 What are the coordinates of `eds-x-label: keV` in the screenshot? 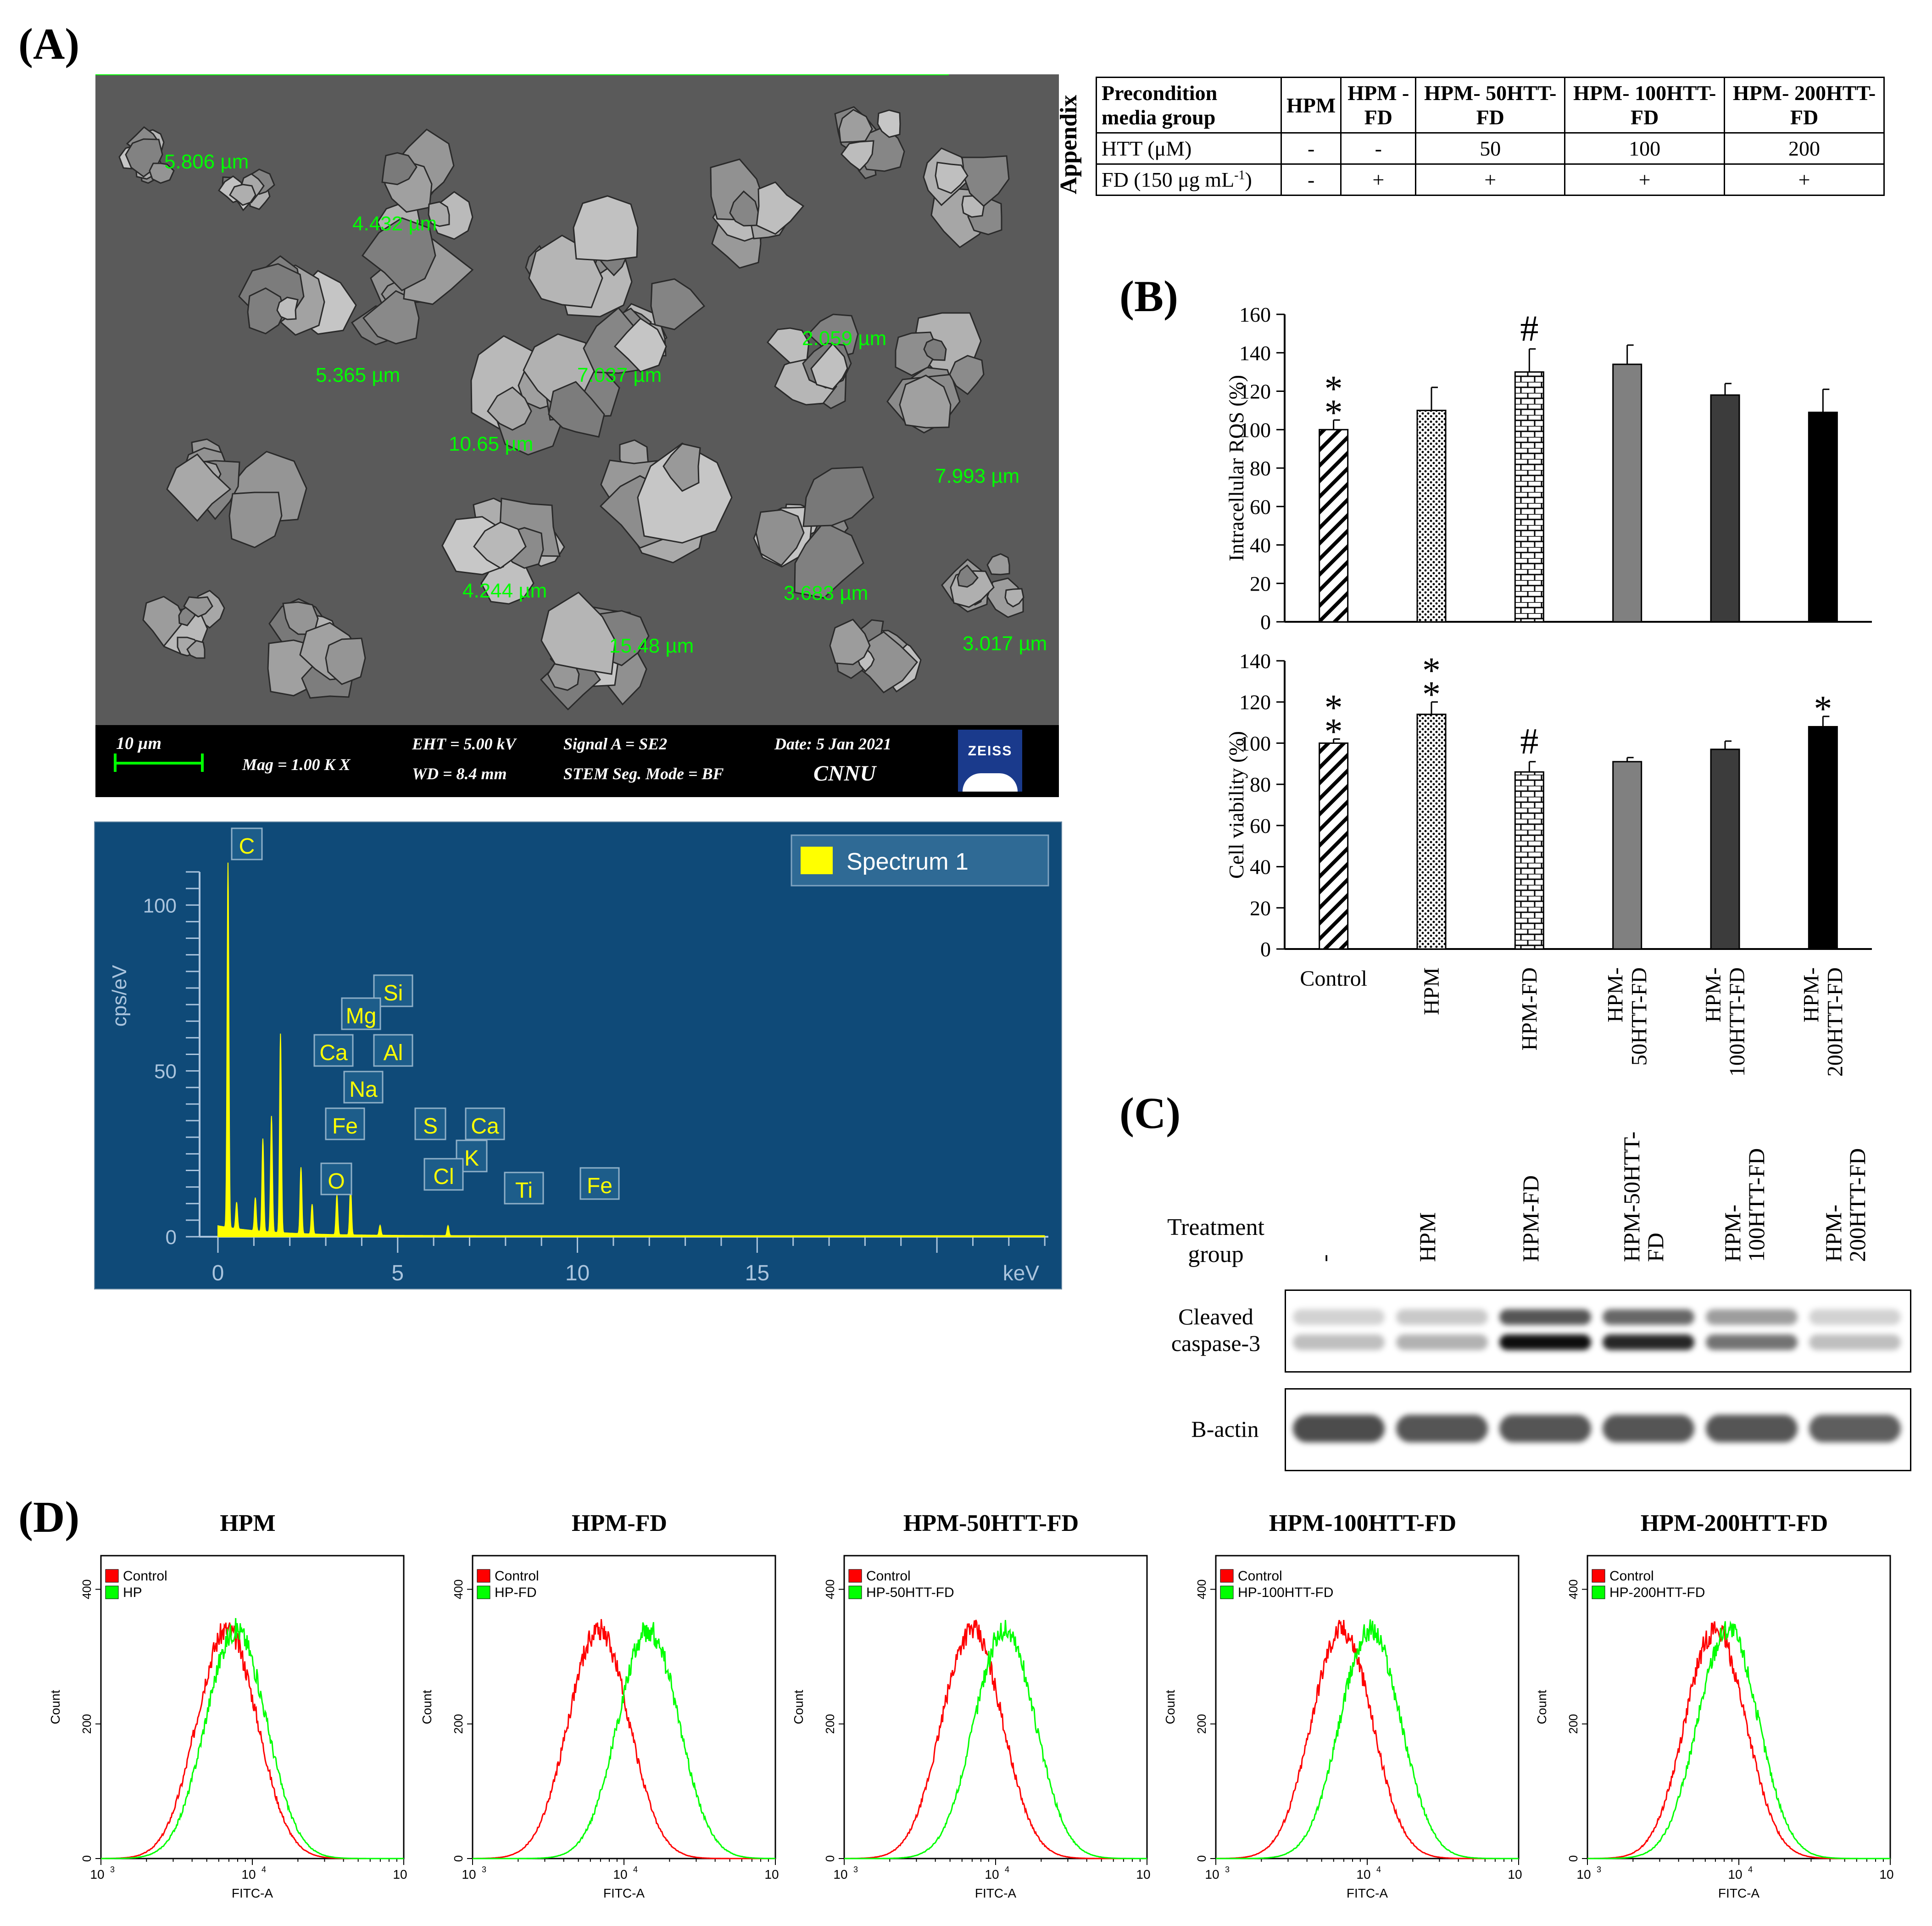 It's located at (1021, 1273).